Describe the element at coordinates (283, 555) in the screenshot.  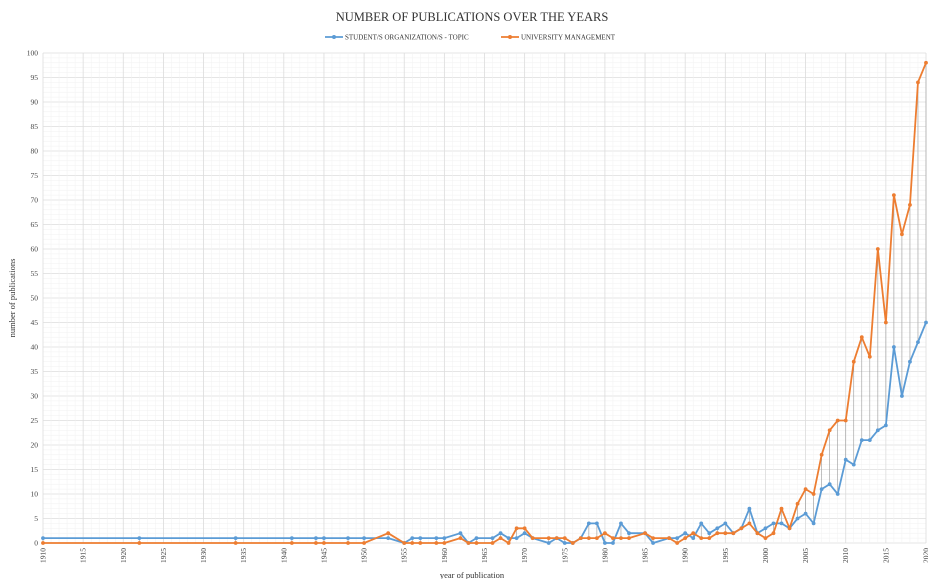
I see `x-tick-label: 1940` at that location.